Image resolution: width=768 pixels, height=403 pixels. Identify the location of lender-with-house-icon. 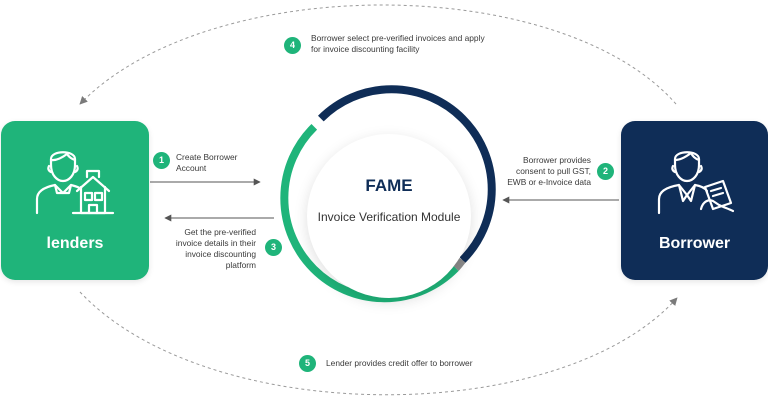
(75, 181).